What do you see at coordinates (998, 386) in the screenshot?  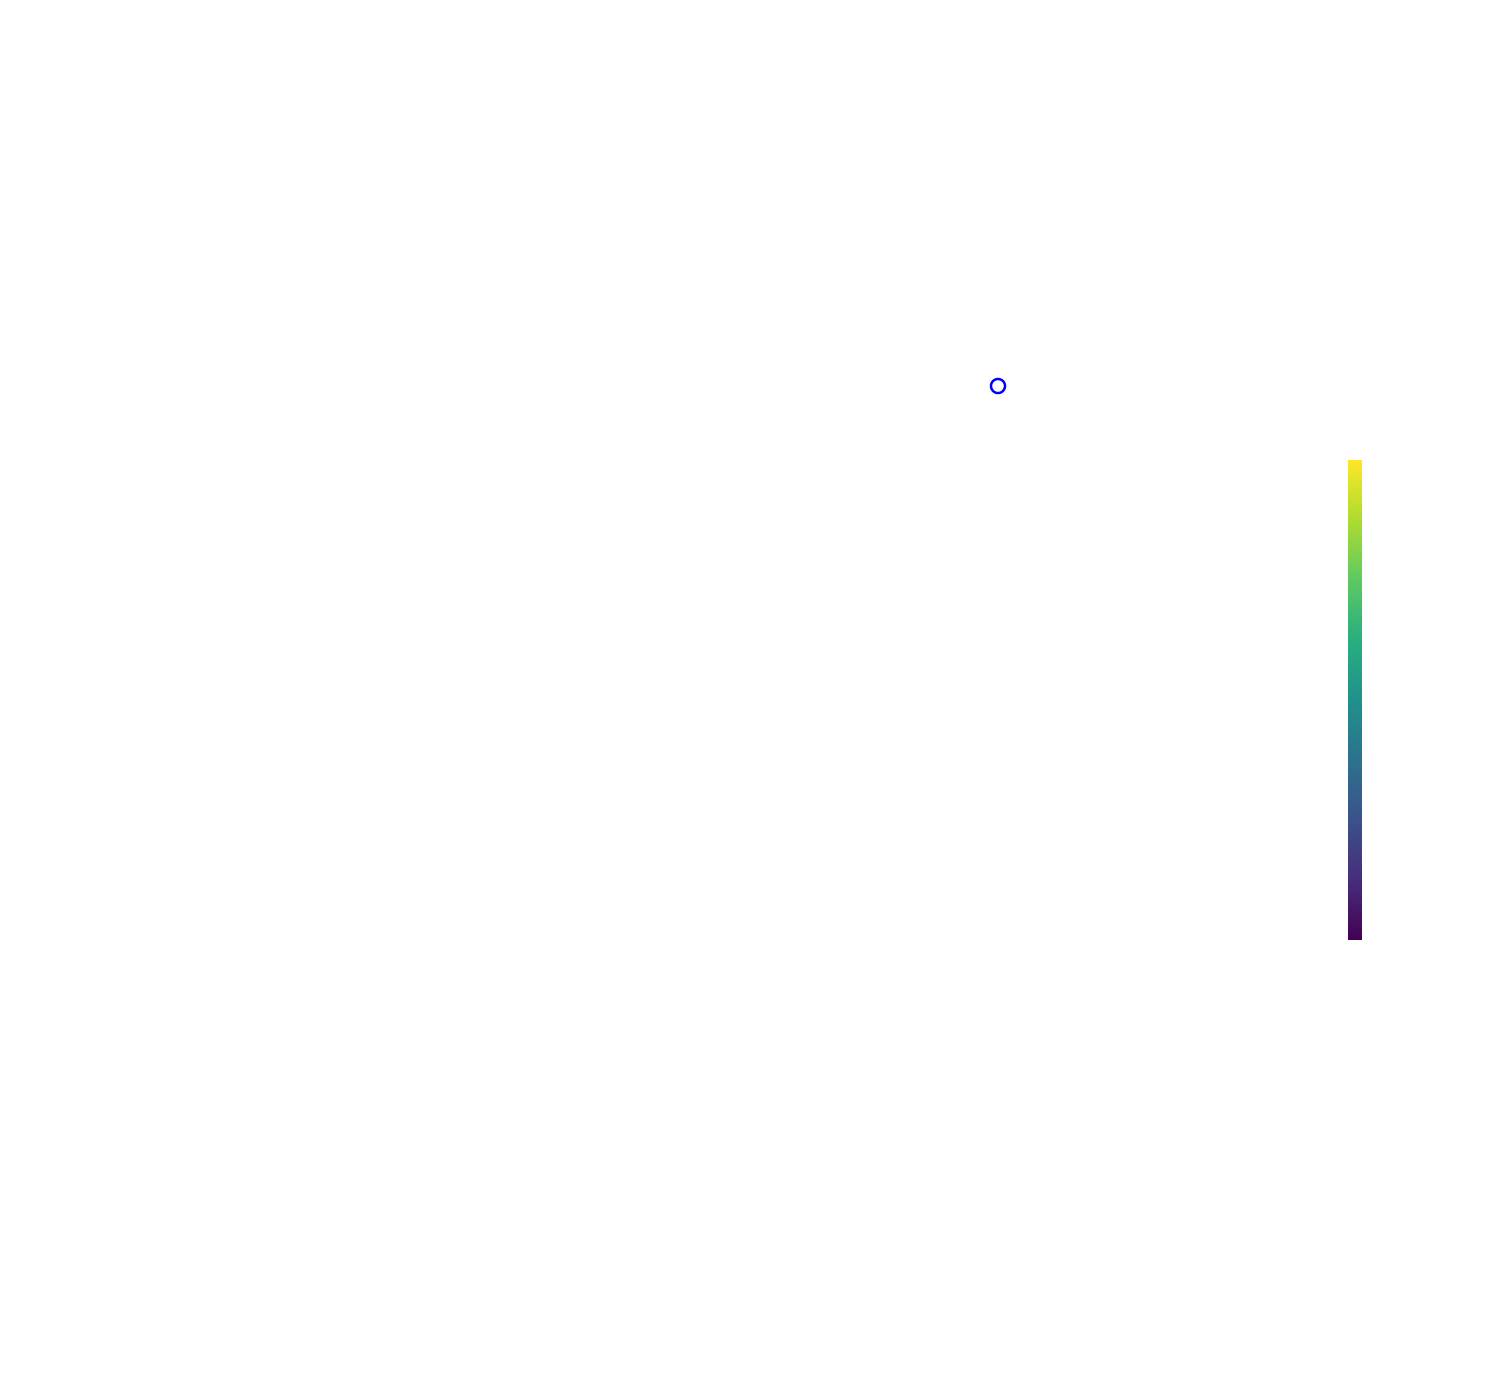 I see `capital-marker` at bounding box center [998, 386].